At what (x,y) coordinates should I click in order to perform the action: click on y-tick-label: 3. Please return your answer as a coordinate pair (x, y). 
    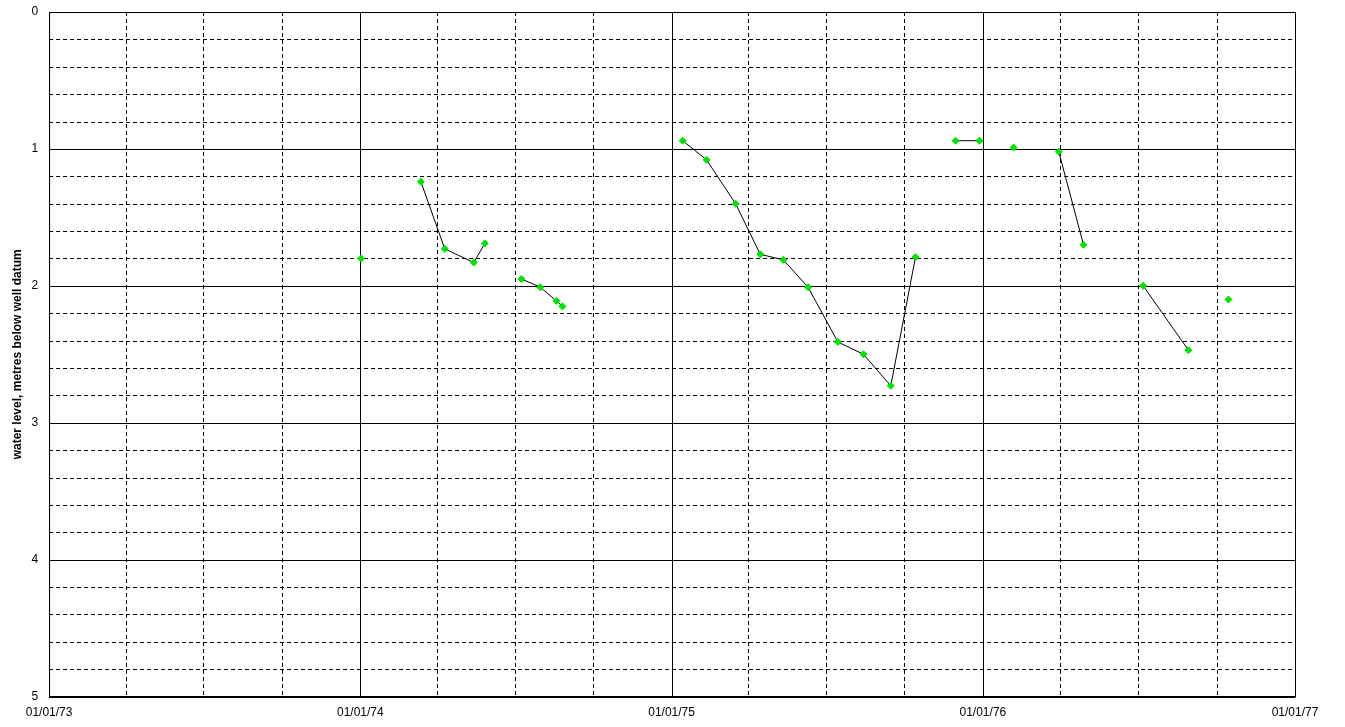
    Looking at the image, I should click on (35, 422).